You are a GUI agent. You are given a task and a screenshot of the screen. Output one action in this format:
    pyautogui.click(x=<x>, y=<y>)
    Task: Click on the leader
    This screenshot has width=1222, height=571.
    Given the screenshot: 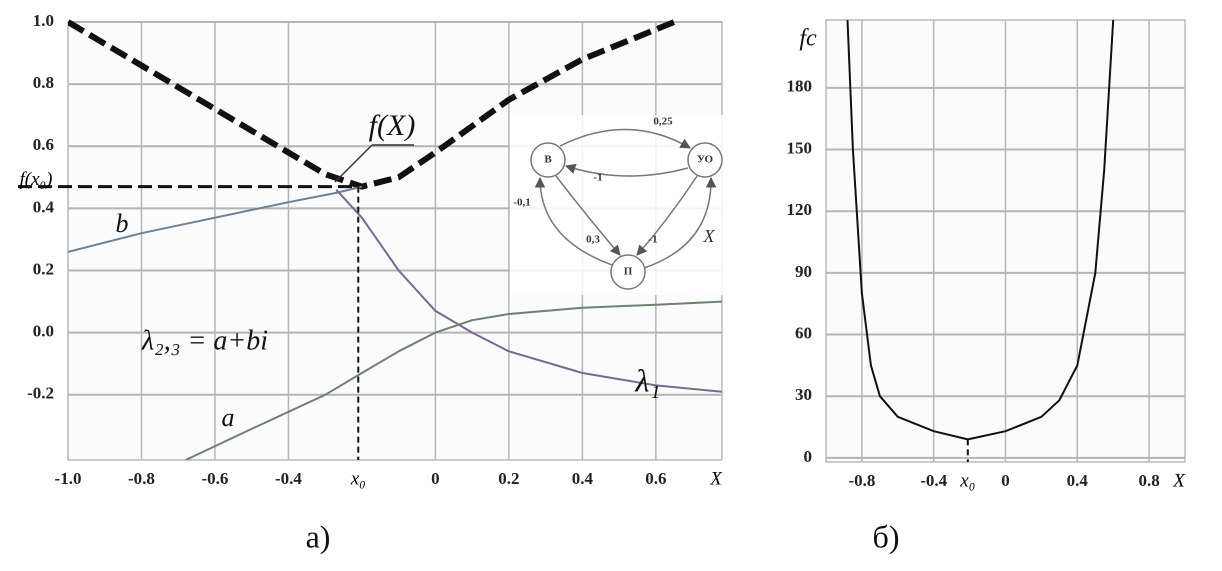 What is the action you would take?
    pyautogui.click(x=353, y=163)
    